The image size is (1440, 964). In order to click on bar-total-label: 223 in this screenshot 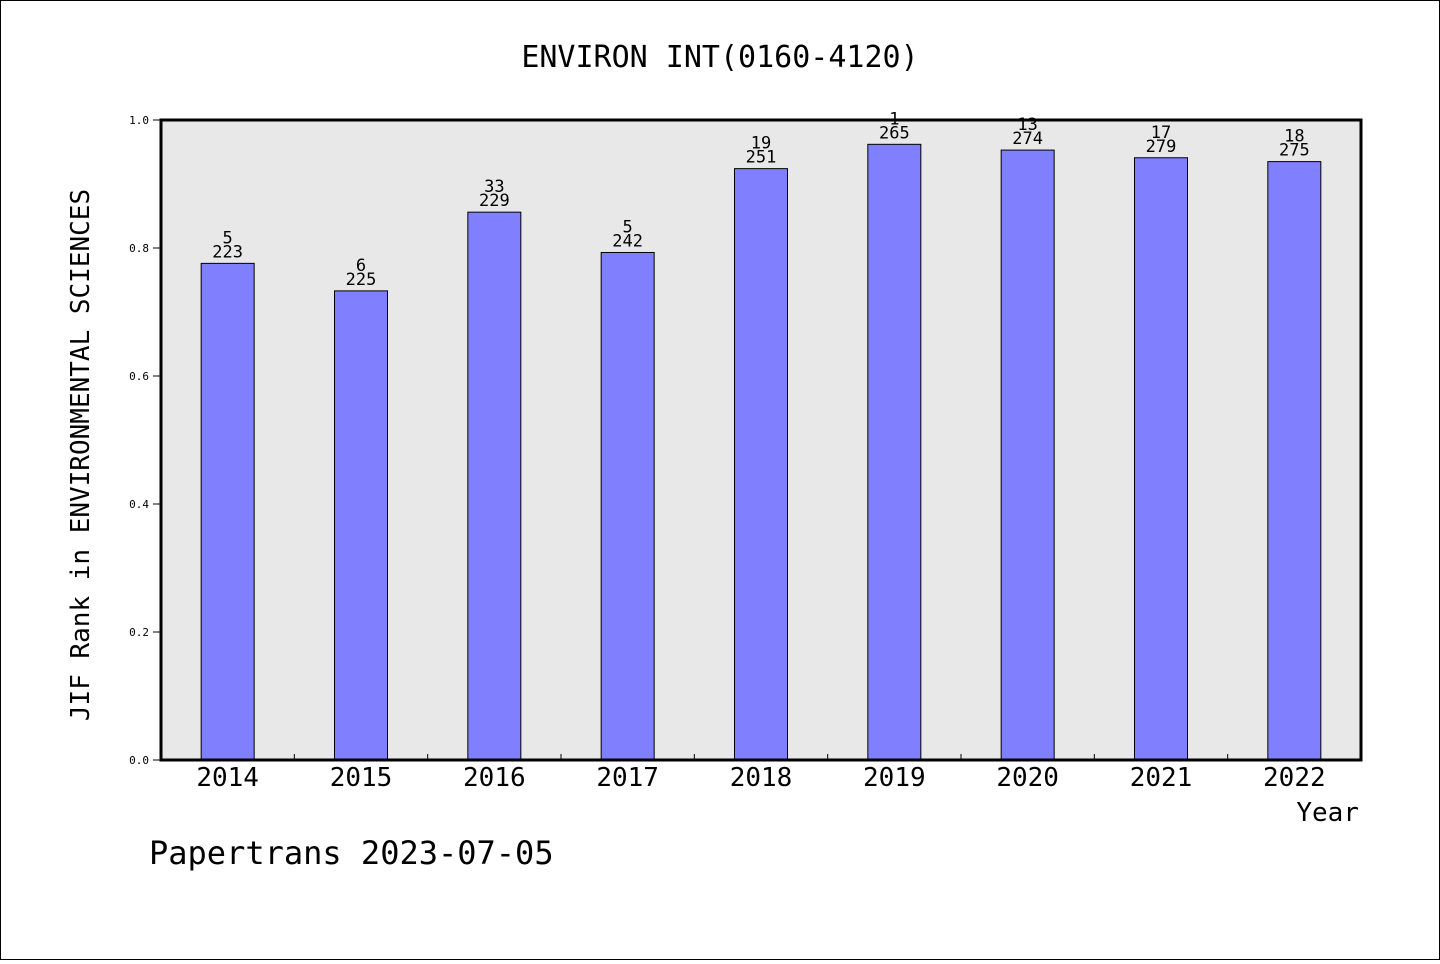, I will do `click(227, 252)`.